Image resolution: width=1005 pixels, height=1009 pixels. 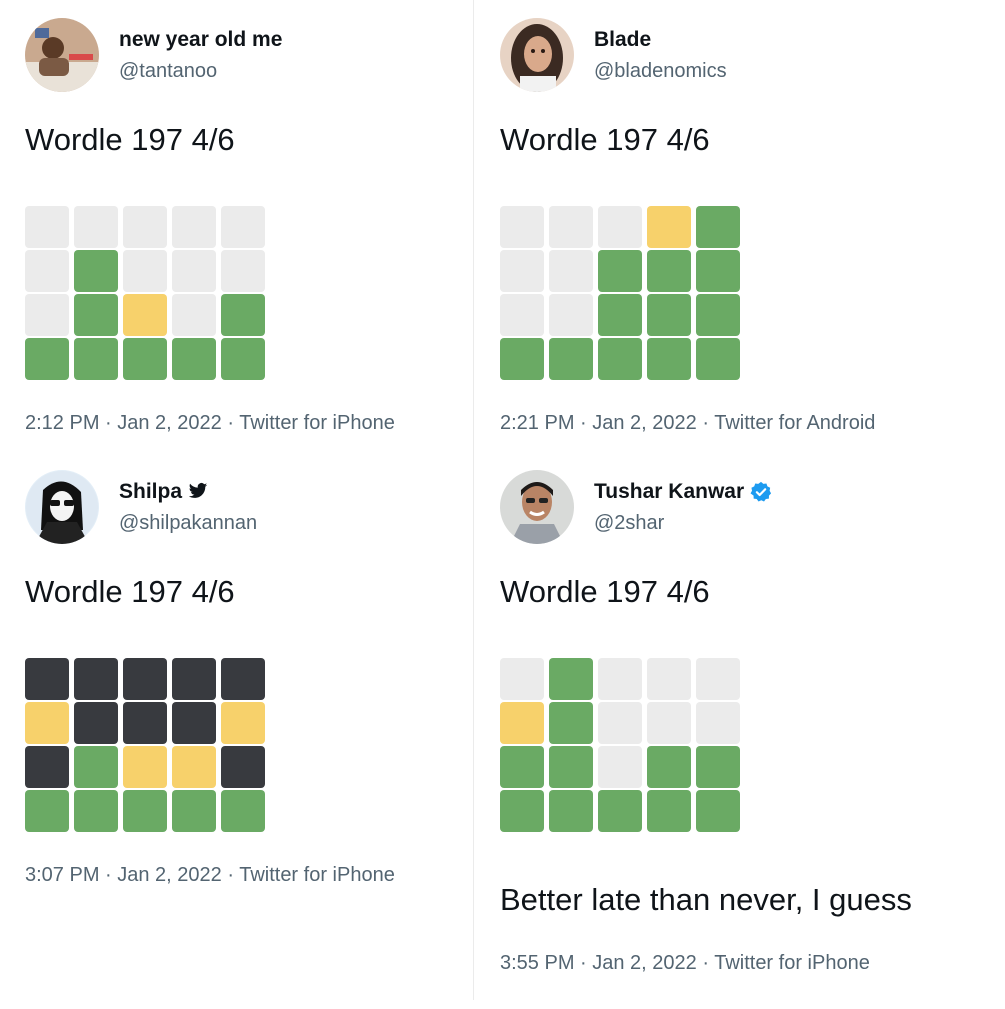 What do you see at coordinates (683, 492) in the screenshot?
I see `display-name: Tushar Kanwar` at bounding box center [683, 492].